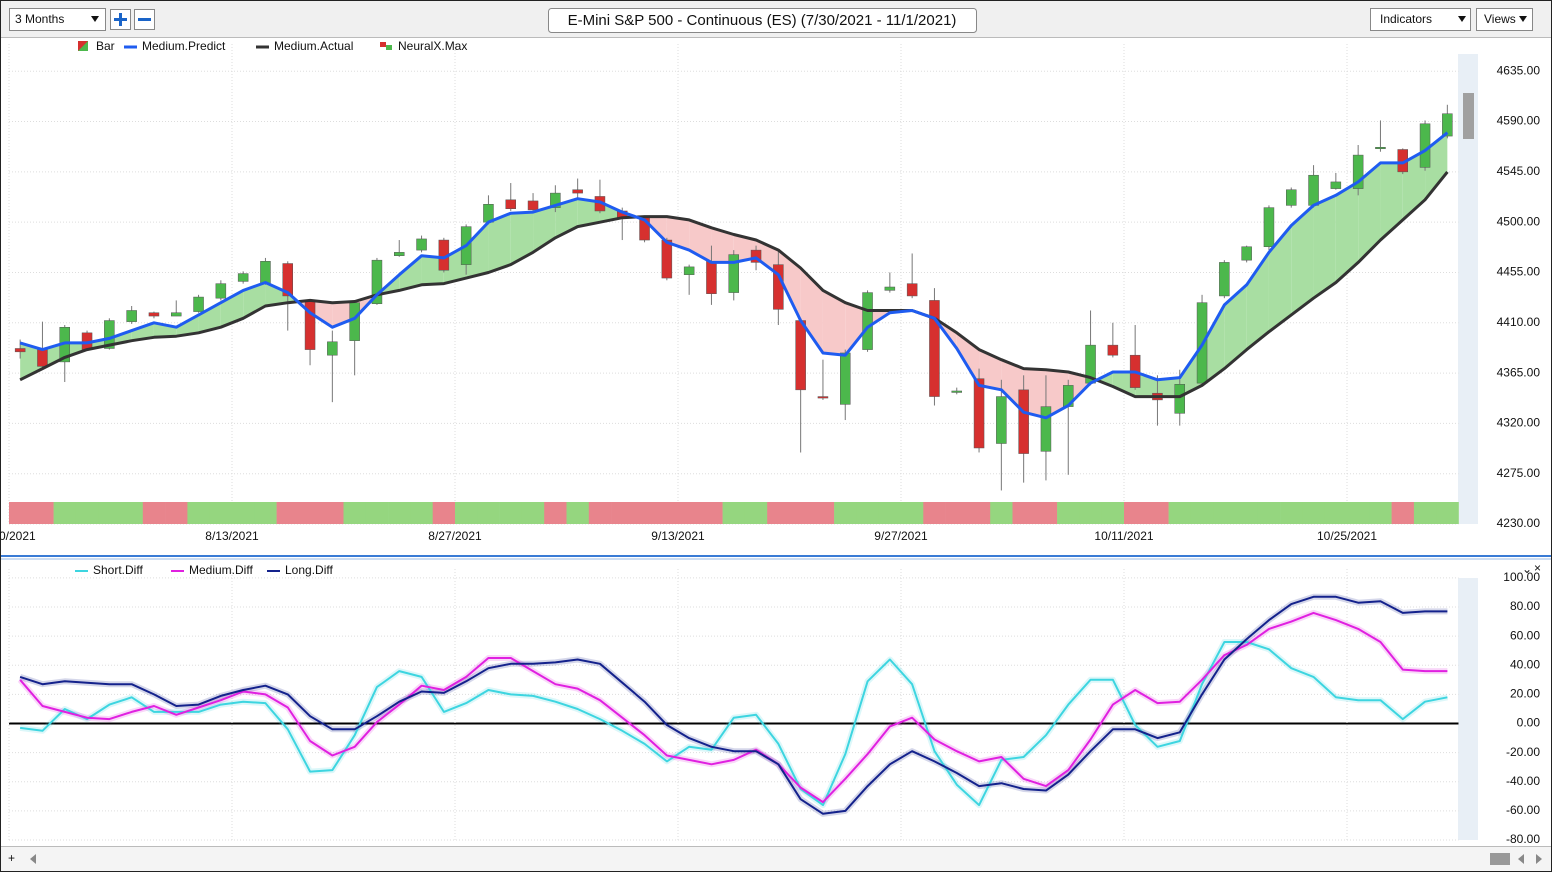 The height and width of the screenshot is (872, 1552). What do you see at coordinates (313, 46) in the screenshot?
I see `legend-label: Medium.Actual` at bounding box center [313, 46].